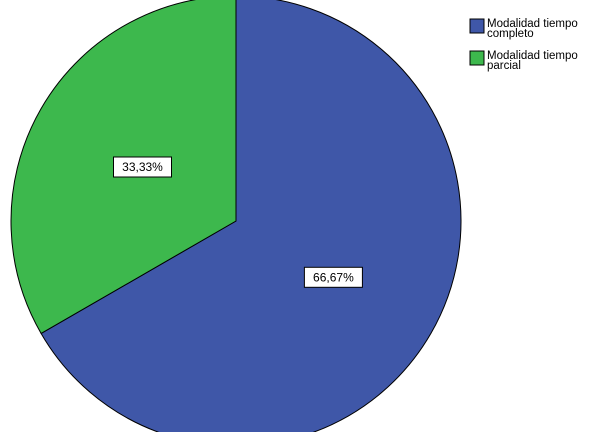  Describe the element at coordinates (510, 34) in the screenshot. I see `legend-label: completo` at that location.